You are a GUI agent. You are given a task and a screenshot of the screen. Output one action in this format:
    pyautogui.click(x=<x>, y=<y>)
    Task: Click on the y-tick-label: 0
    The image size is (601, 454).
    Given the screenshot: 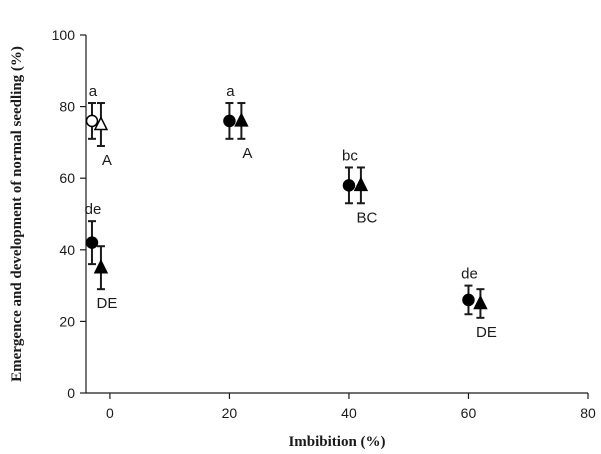 What is the action you would take?
    pyautogui.click(x=71, y=393)
    